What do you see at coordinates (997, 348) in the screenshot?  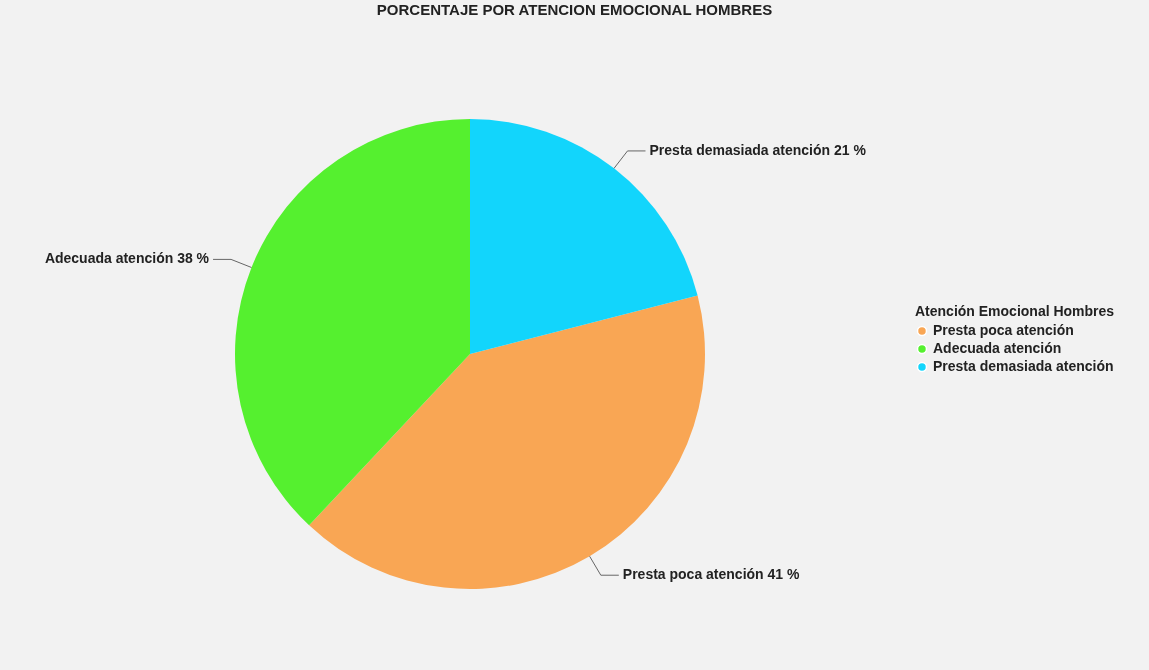 I see `legend-label: Adecuada atención` at bounding box center [997, 348].